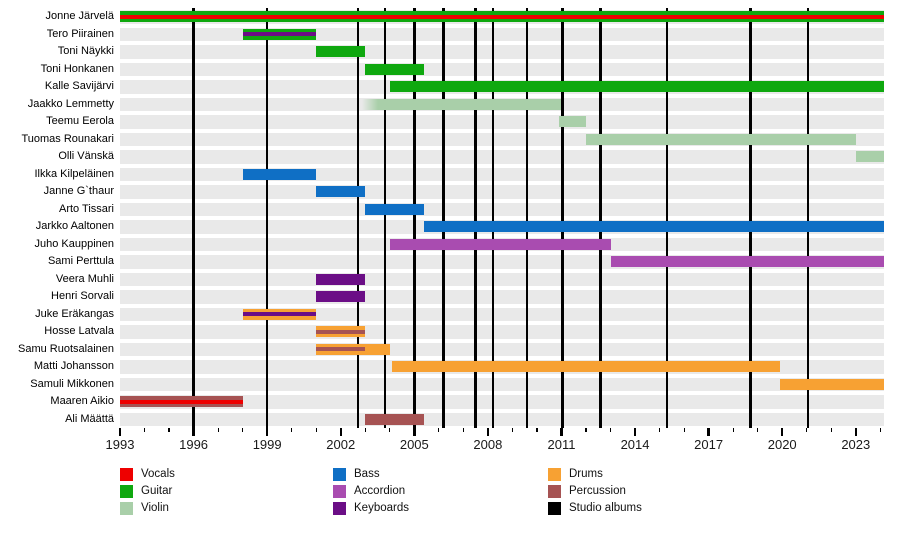 The height and width of the screenshot is (544, 900). What do you see at coordinates (554, 508) in the screenshot?
I see `legend-swatch-studio_albums` at bounding box center [554, 508].